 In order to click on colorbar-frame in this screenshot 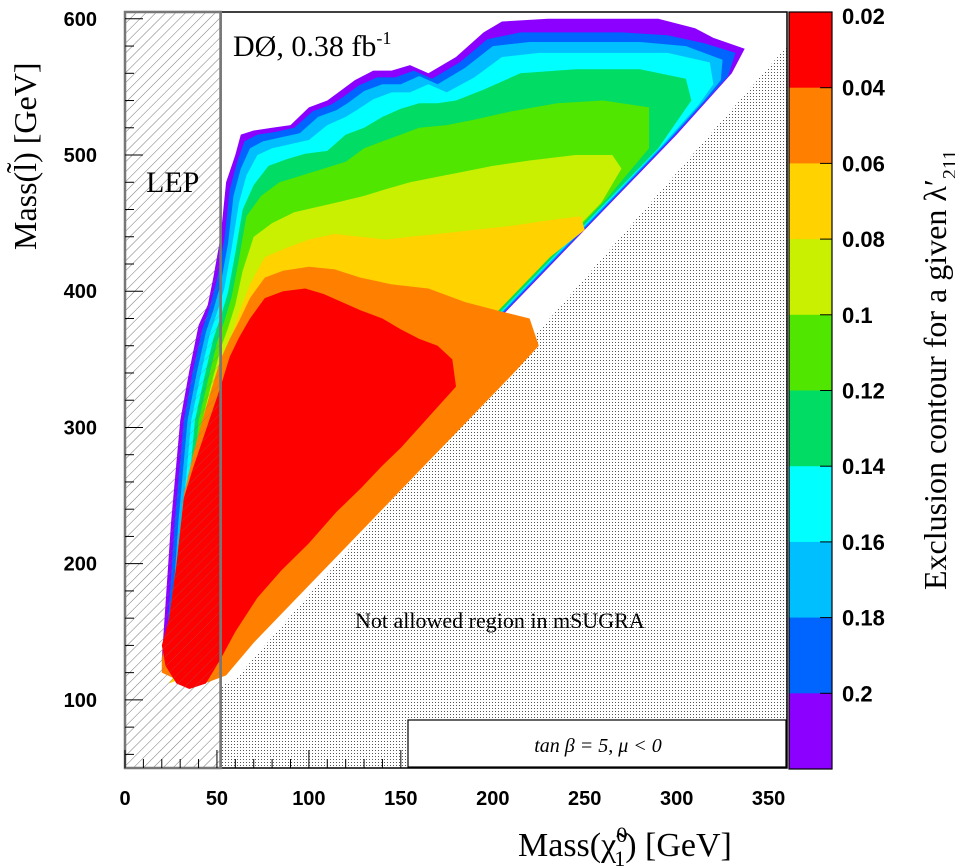, I will do `click(810, 390)`.